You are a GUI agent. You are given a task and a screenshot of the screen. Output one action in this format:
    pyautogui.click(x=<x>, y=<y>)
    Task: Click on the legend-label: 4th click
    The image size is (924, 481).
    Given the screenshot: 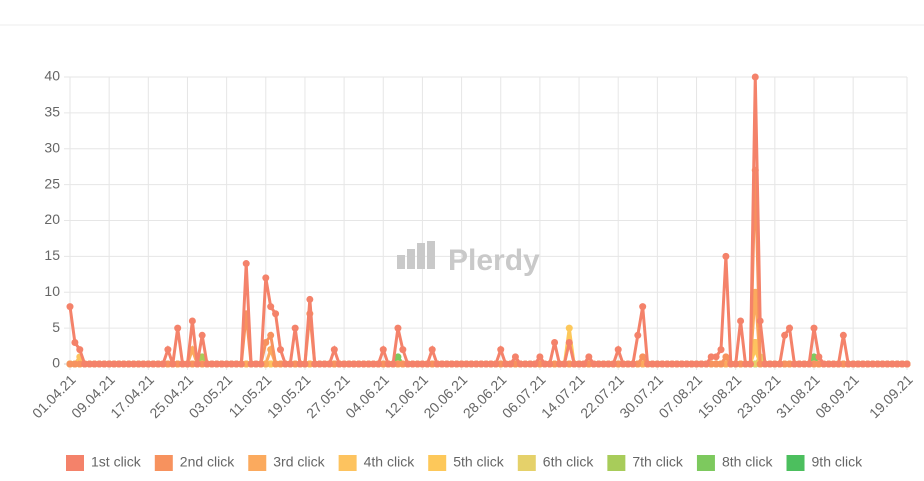 What is the action you would take?
    pyautogui.click(x=390, y=462)
    